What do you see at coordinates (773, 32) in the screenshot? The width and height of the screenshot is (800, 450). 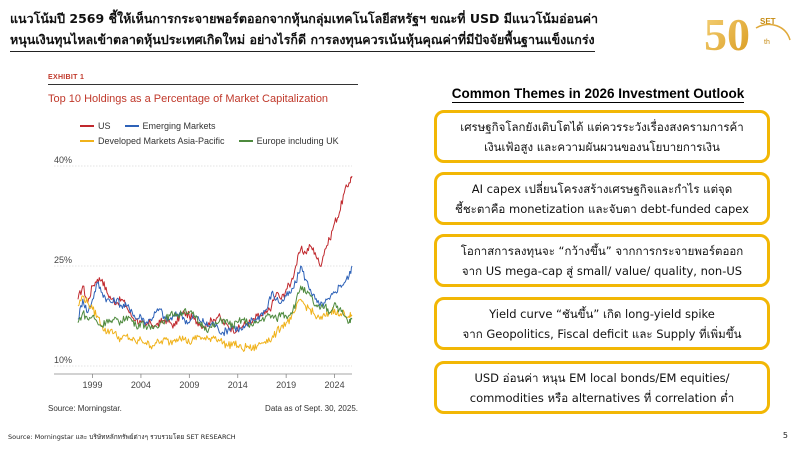 I see `logo-swoosh` at bounding box center [773, 32].